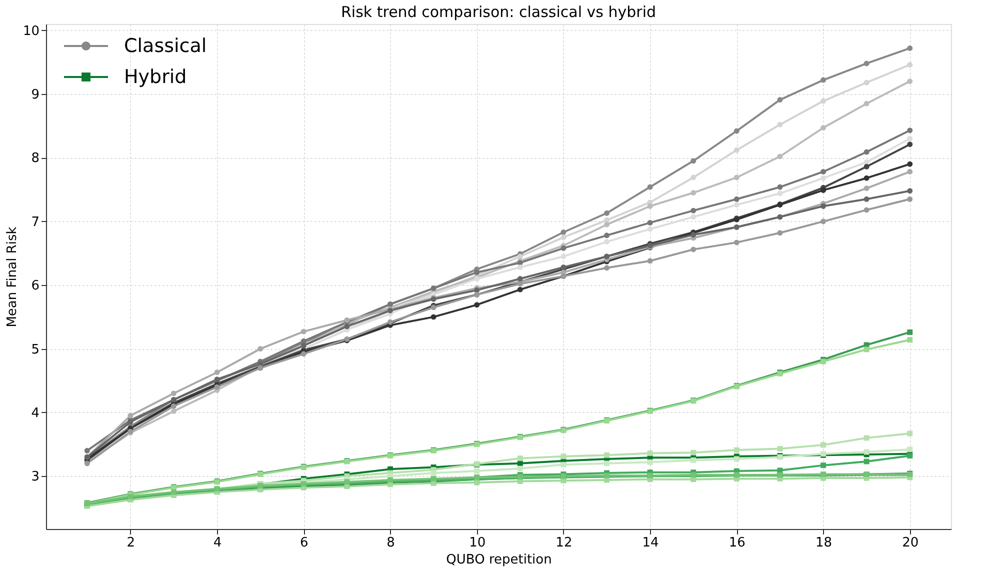  Describe the element at coordinates (31, 31) in the screenshot. I see `y-tick-label: 10` at that location.